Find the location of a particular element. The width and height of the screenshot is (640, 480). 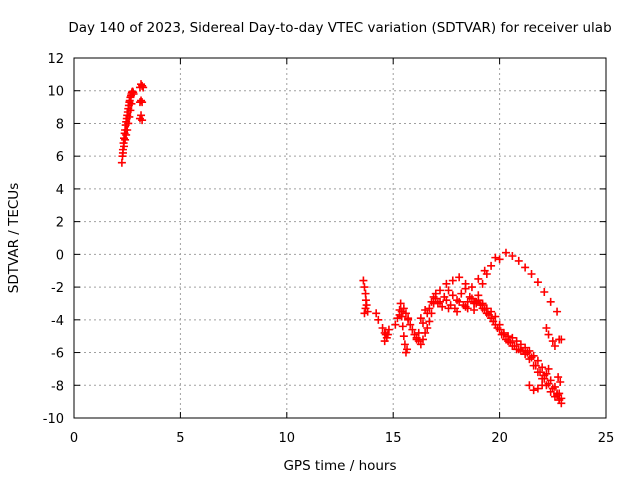

y-tick-label: 6 is located at coordinates (60, 157).